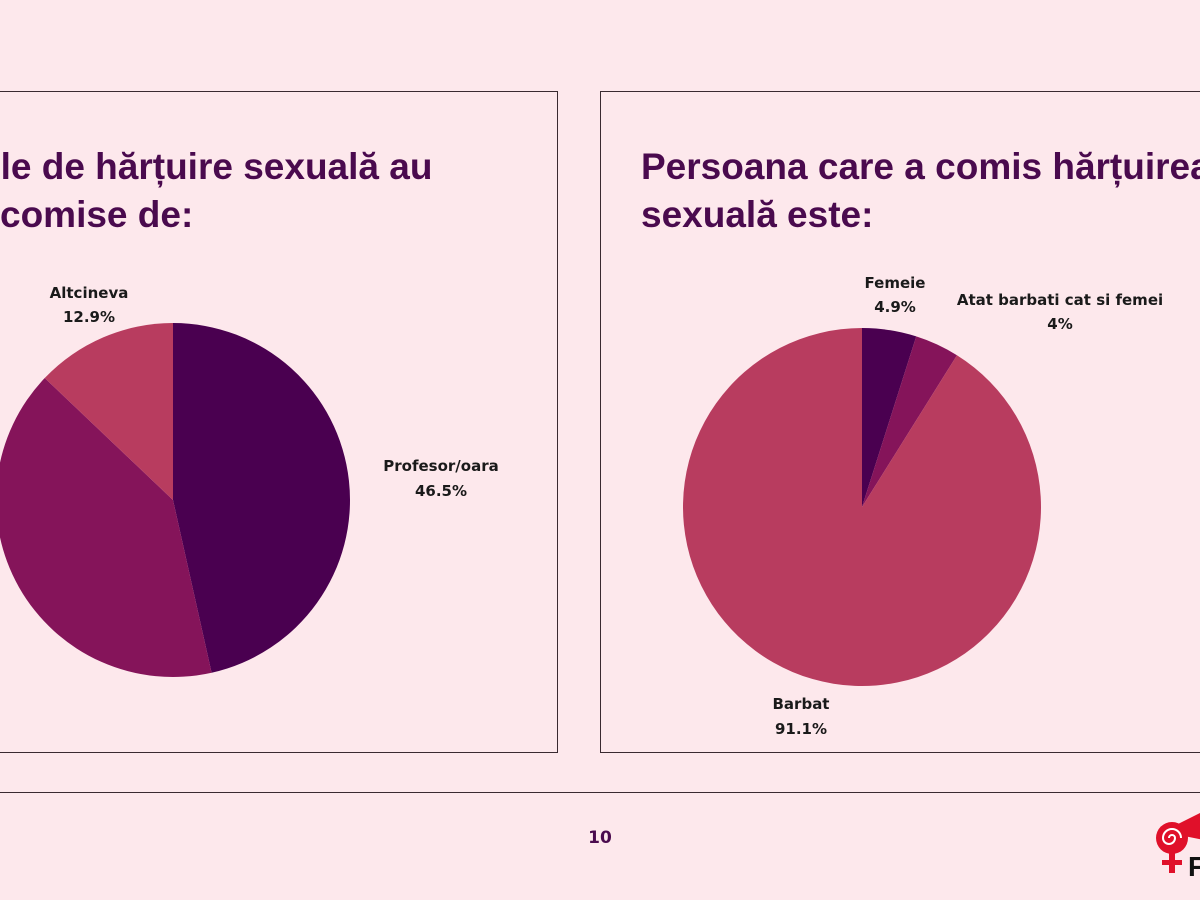  I want to click on label-barbat: Barbat, so click(801, 704).